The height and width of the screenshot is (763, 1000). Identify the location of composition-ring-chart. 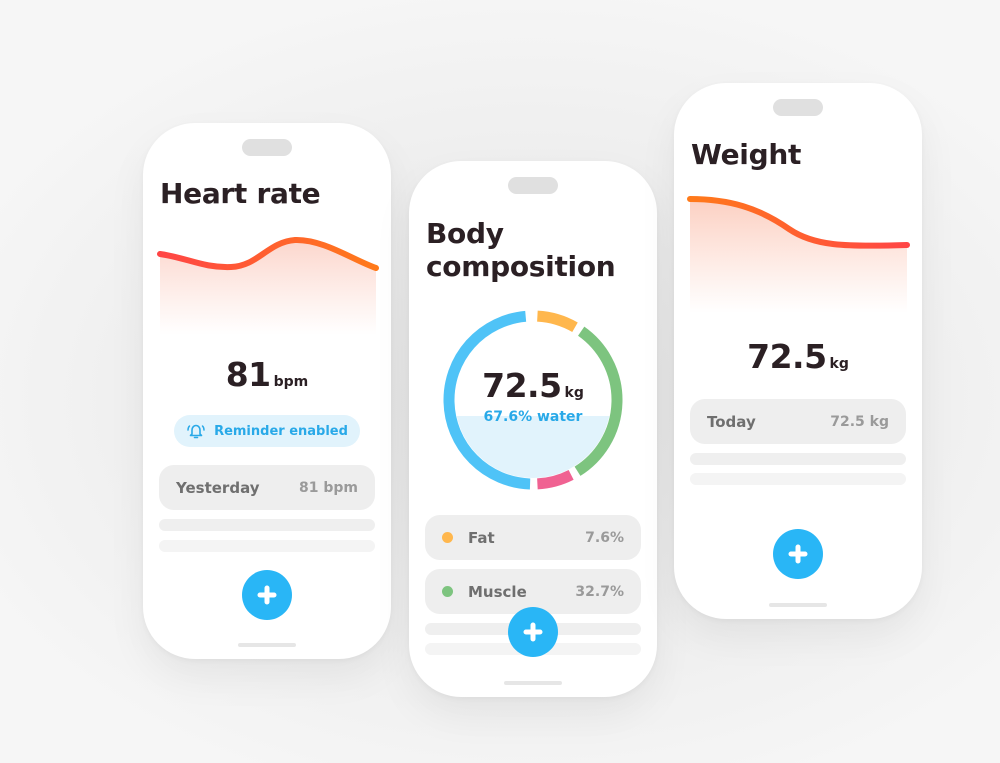
(533, 400).